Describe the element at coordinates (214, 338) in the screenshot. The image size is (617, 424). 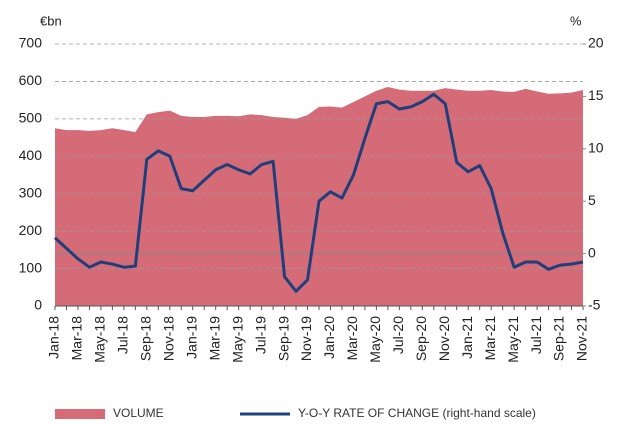
I see `x-tick-label: Mar-19` at that location.